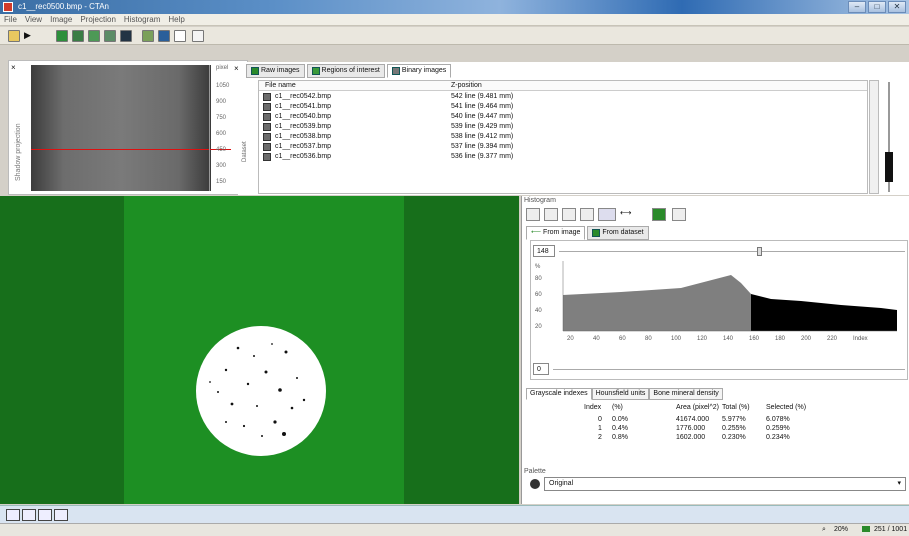  What do you see at coordinates (891, 529) in the screenshot?
I see `image-index: 251 / 1001` at bounding box center [891, 529].